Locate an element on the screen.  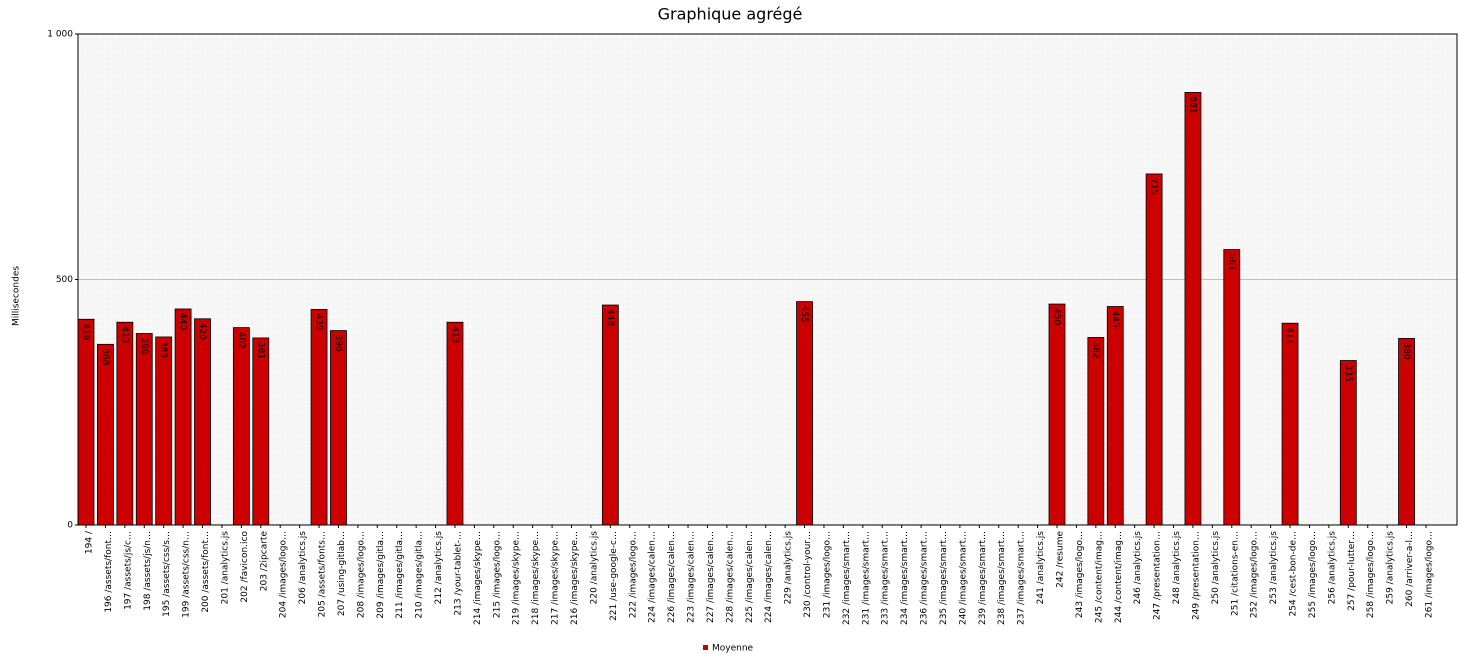
y-tick-label: 500 is located at coordinates (64, 280).